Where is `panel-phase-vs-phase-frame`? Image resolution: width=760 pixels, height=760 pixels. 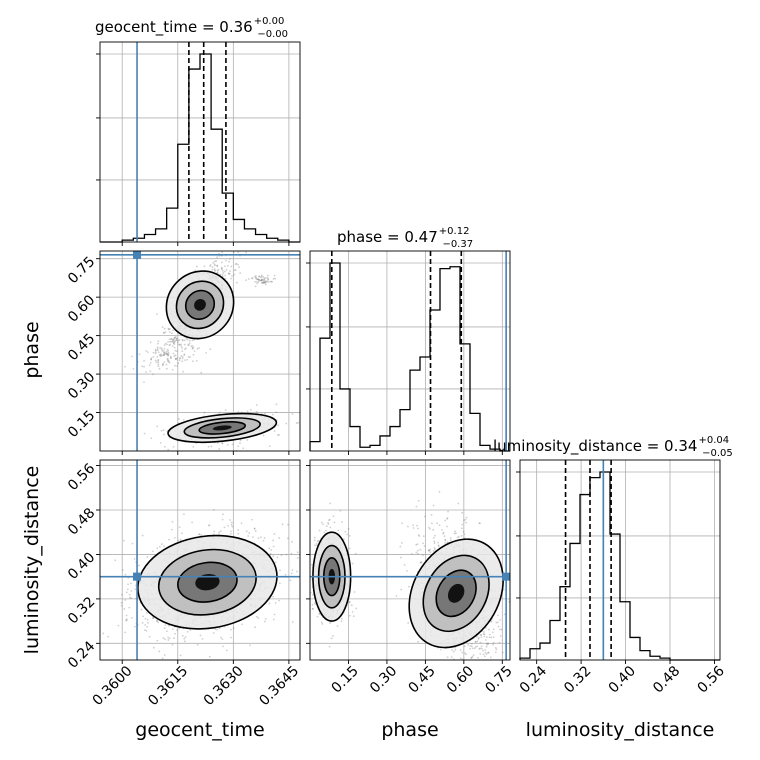 panel-phase-vs-phase-frame is located at coordinates (410, 351).